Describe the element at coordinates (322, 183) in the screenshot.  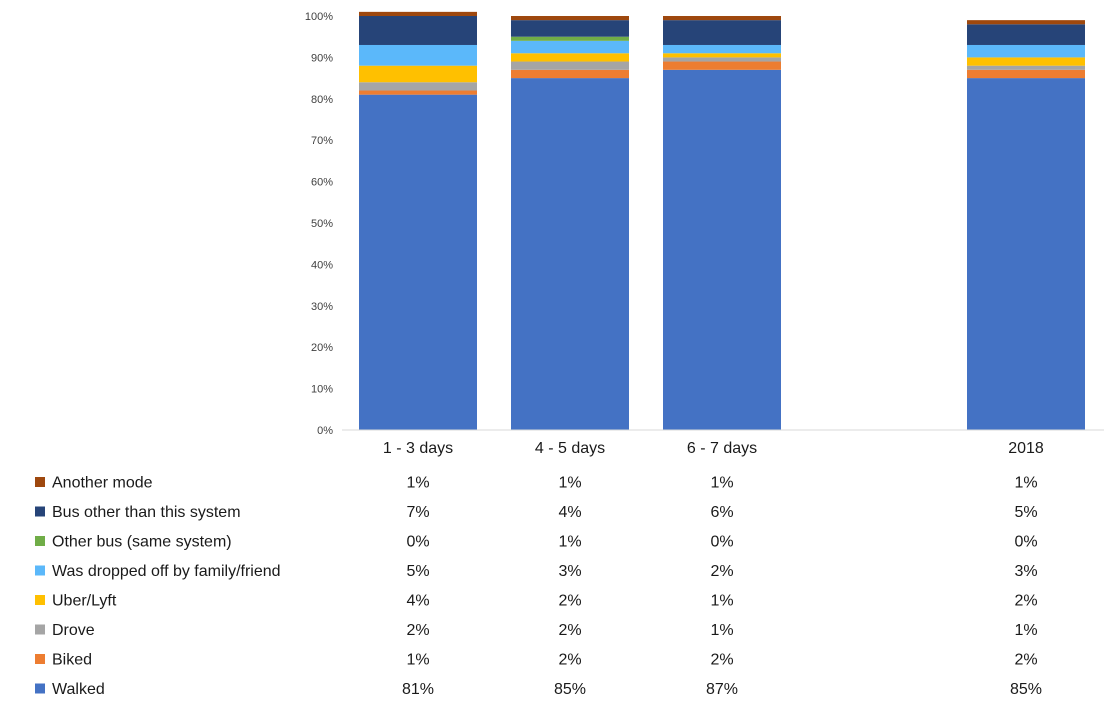
I see `y-tick-label: 60%` at that location.